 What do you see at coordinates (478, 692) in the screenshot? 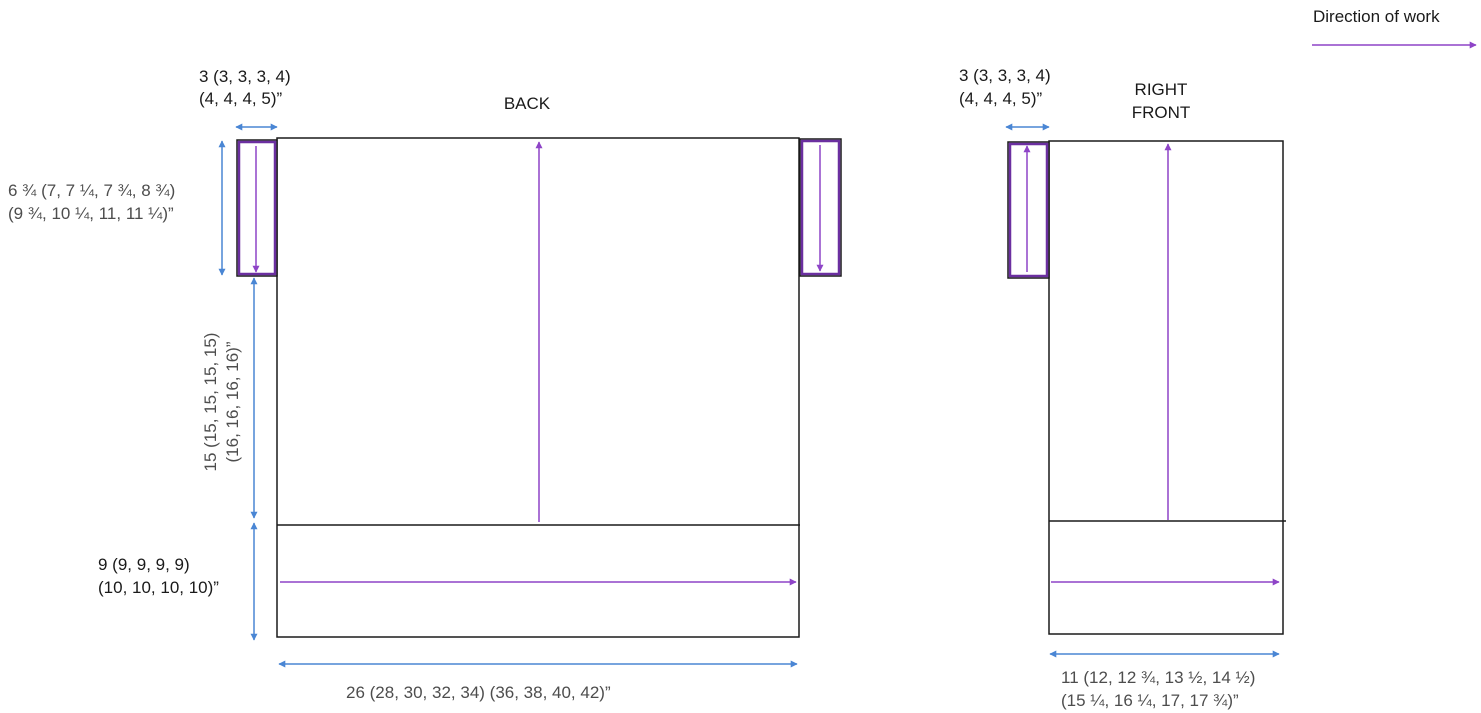
I see `back-width-label: 26 (28, 30, 32, 34) (36, 38, 40, 42)”` at bounding box center [478, 692].